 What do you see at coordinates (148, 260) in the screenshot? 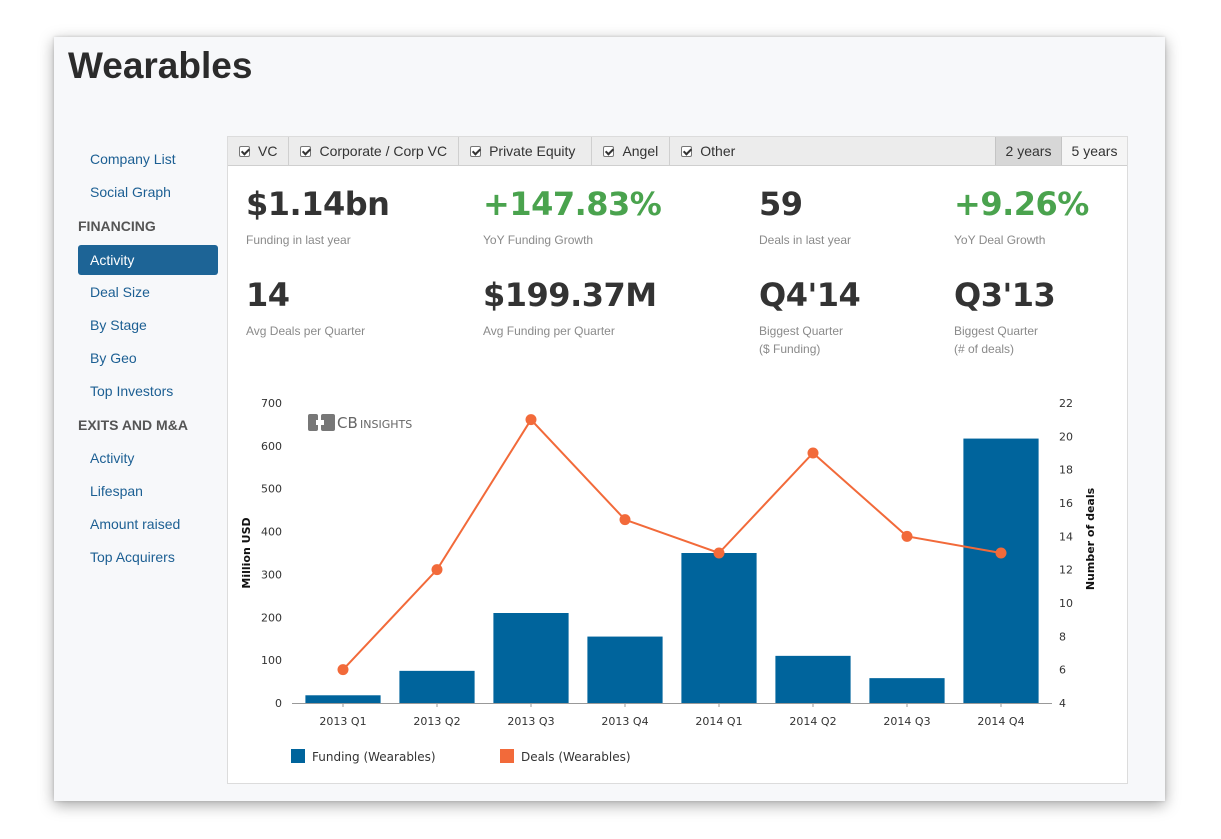
I see `sidebar-item-financing-activity: Activity` at bounding box center [148, 260].